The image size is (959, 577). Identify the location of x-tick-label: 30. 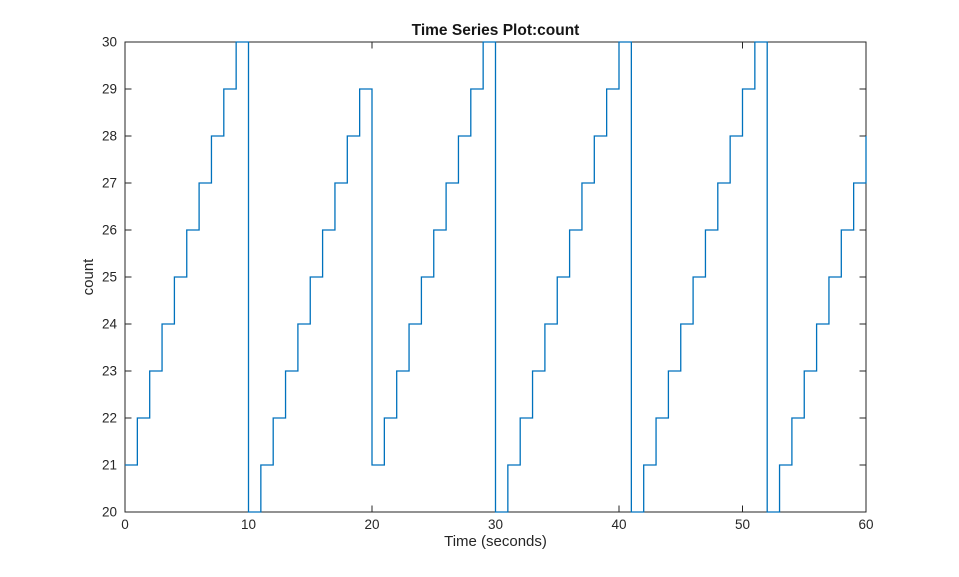
(495, 524).